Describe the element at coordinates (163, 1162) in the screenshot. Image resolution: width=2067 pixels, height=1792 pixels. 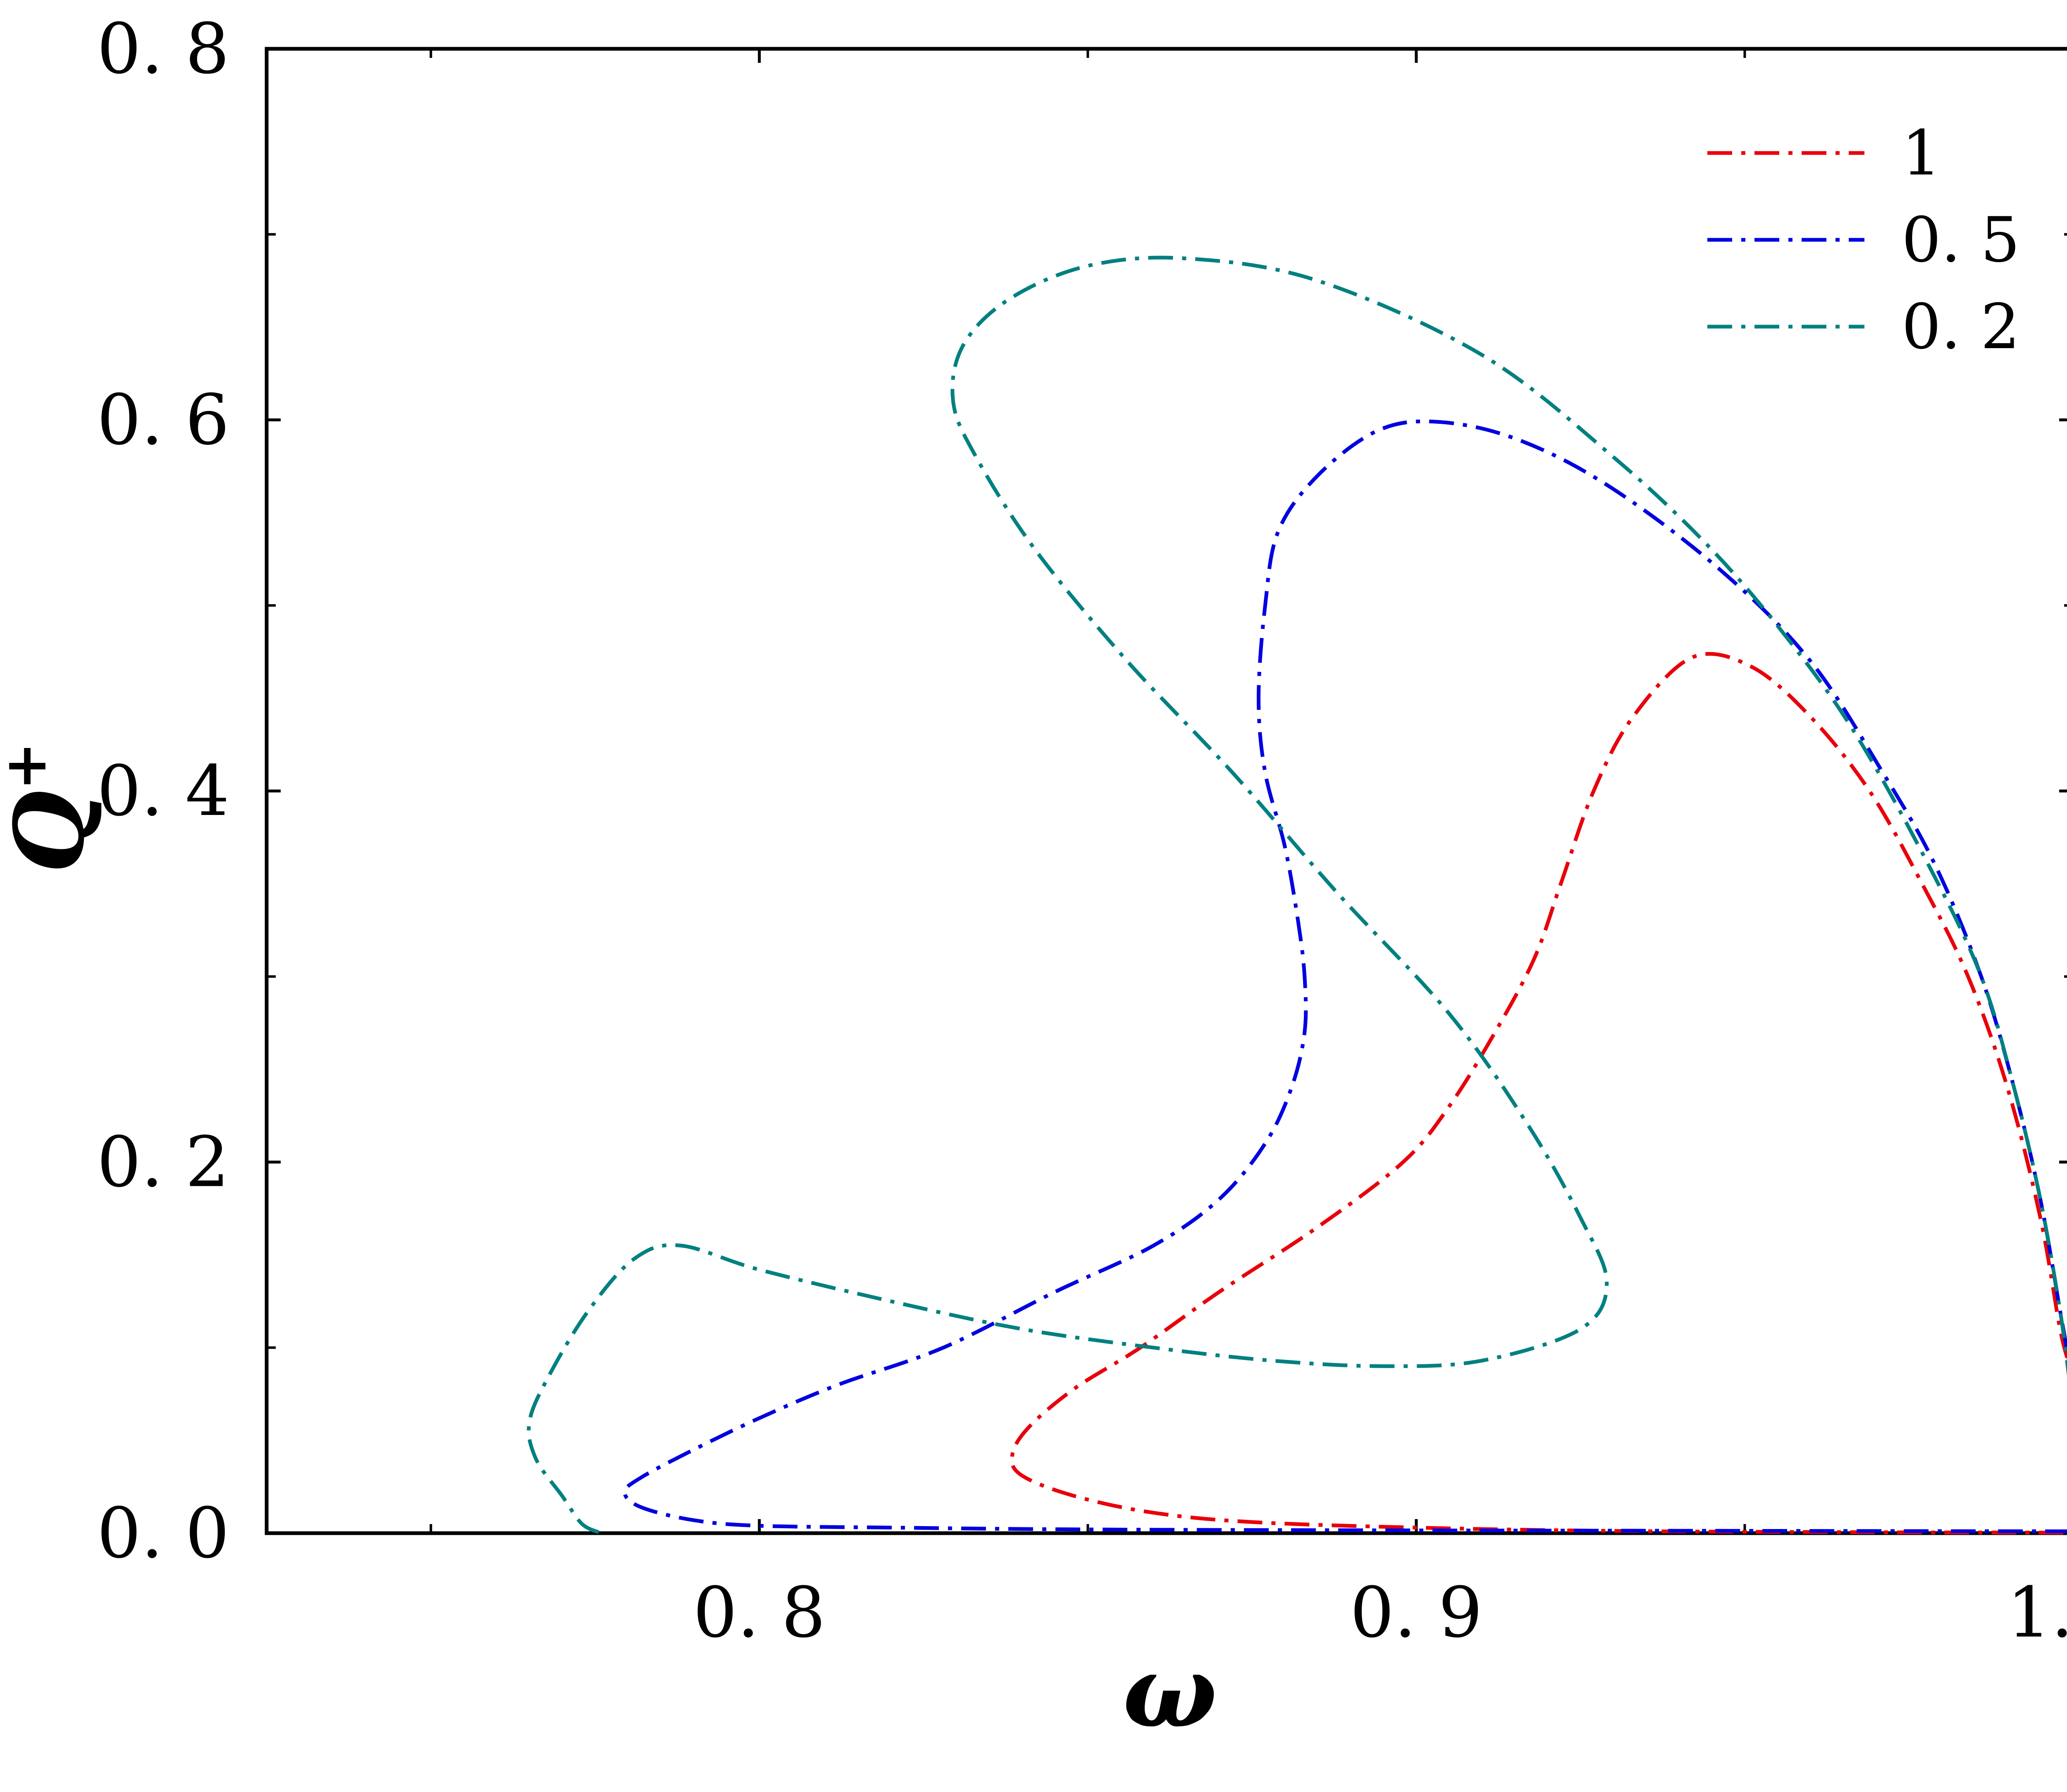
I see `y-tick-label: 0. 2` at that location.